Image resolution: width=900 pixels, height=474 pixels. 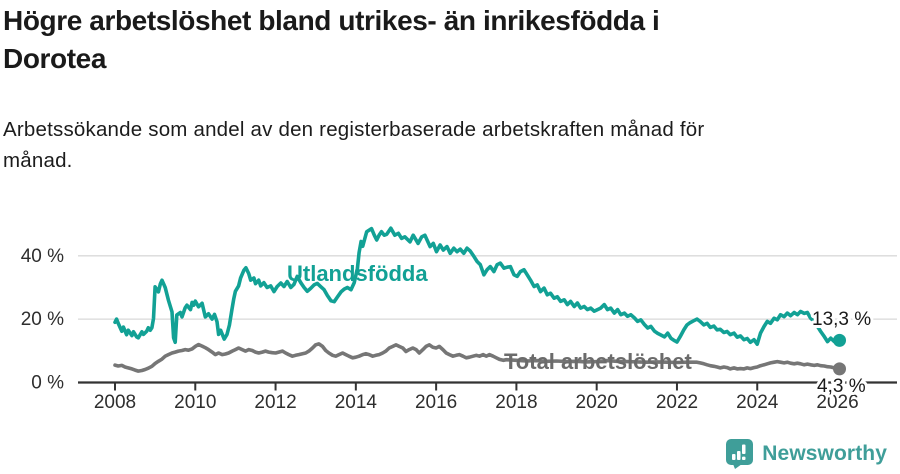 I want to click on series-end-value-total: 4,3 %, so click(x=841, y=386).